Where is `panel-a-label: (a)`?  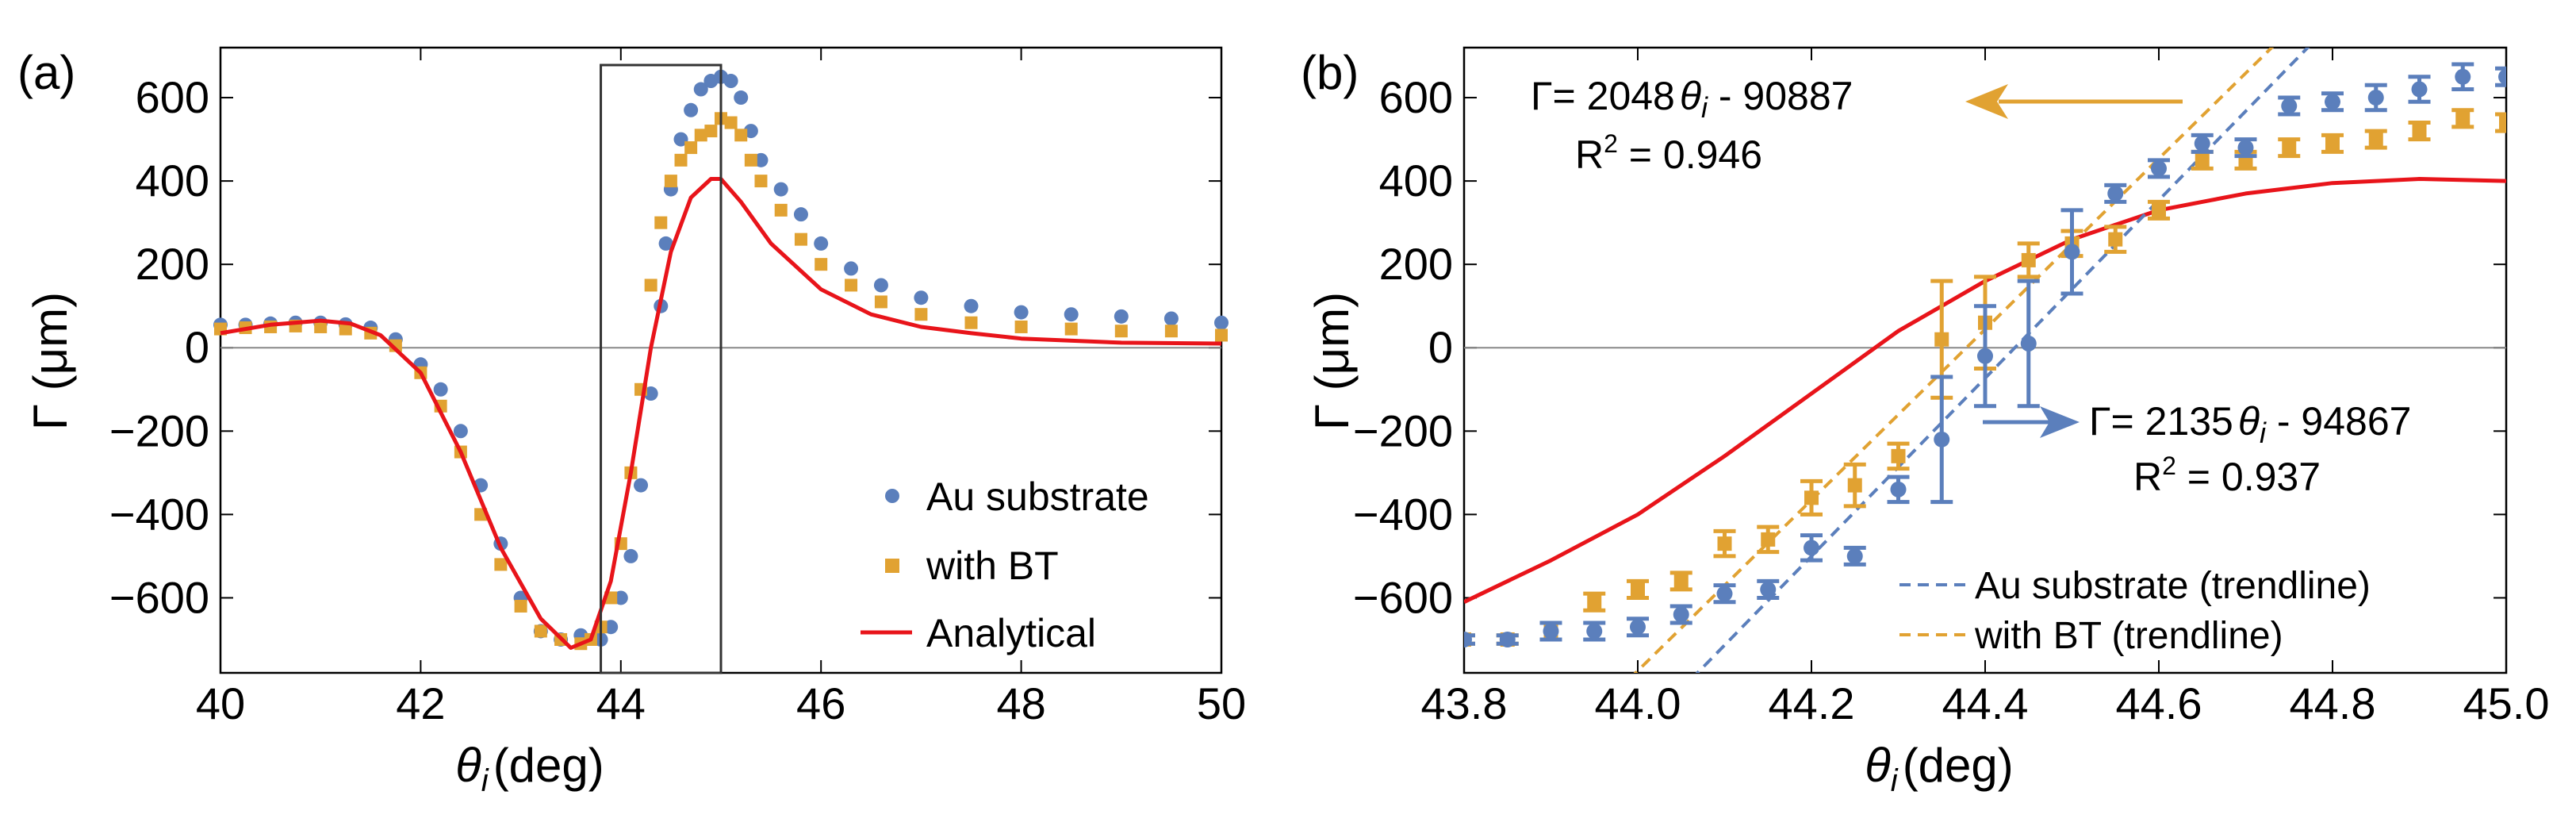 panel-a-label: (a) is located at coordinates (46, 72).